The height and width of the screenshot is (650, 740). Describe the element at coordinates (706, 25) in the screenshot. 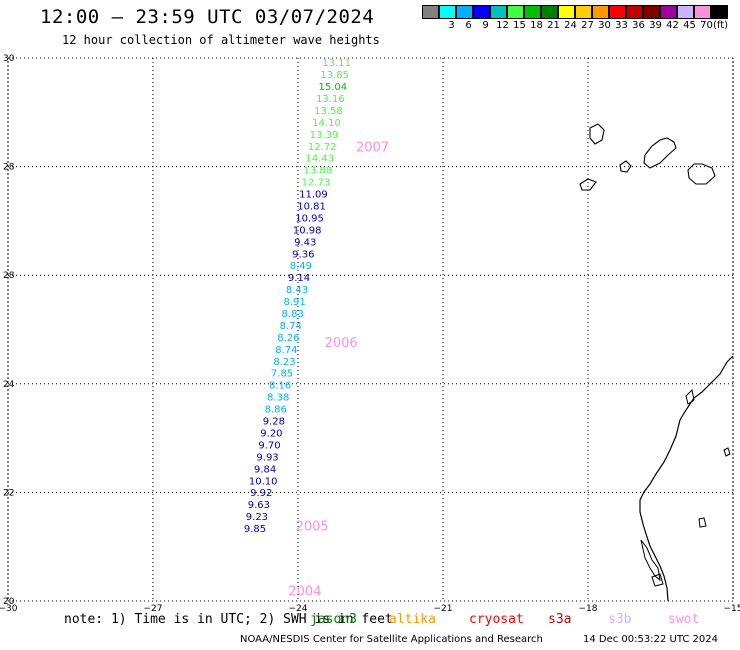

I see `colorbar-tick-label: 70` at that location.